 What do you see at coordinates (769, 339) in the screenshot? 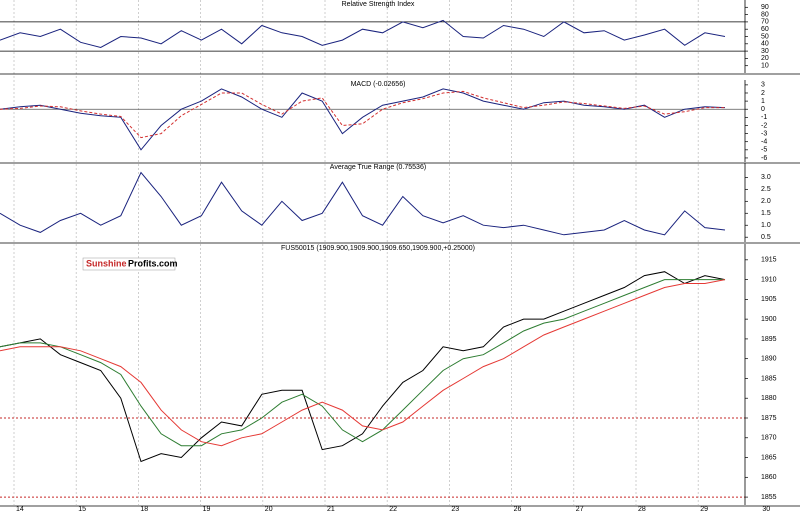
I see `y-tick-label: 1895` at bounding box center [769, 339].